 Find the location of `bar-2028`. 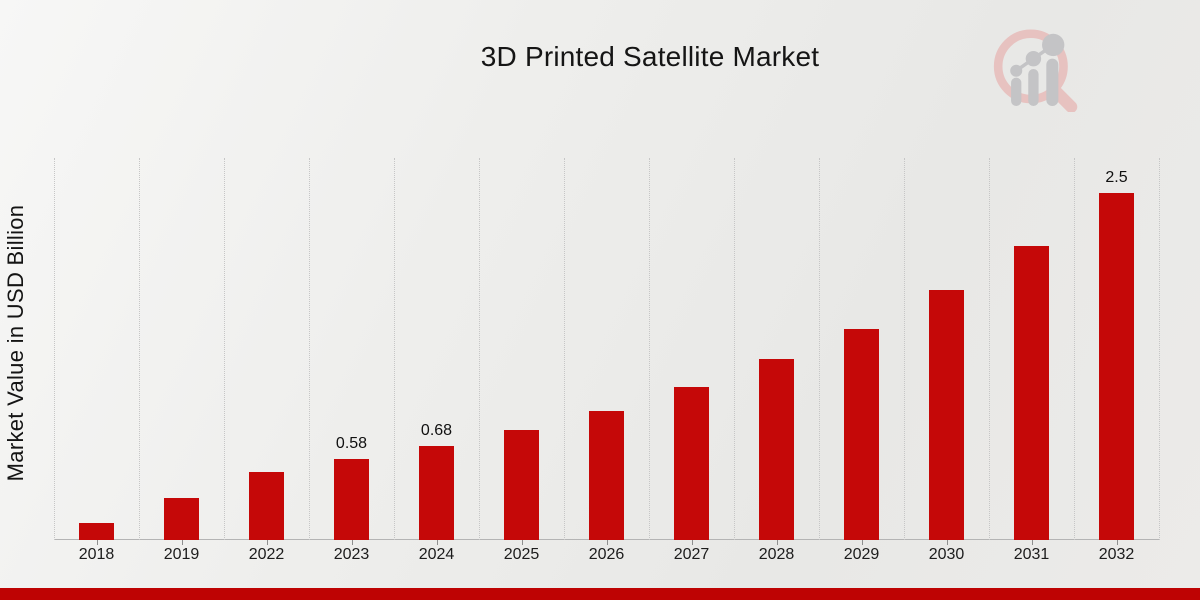

bar-2028 is located at coordinates (776, 449).